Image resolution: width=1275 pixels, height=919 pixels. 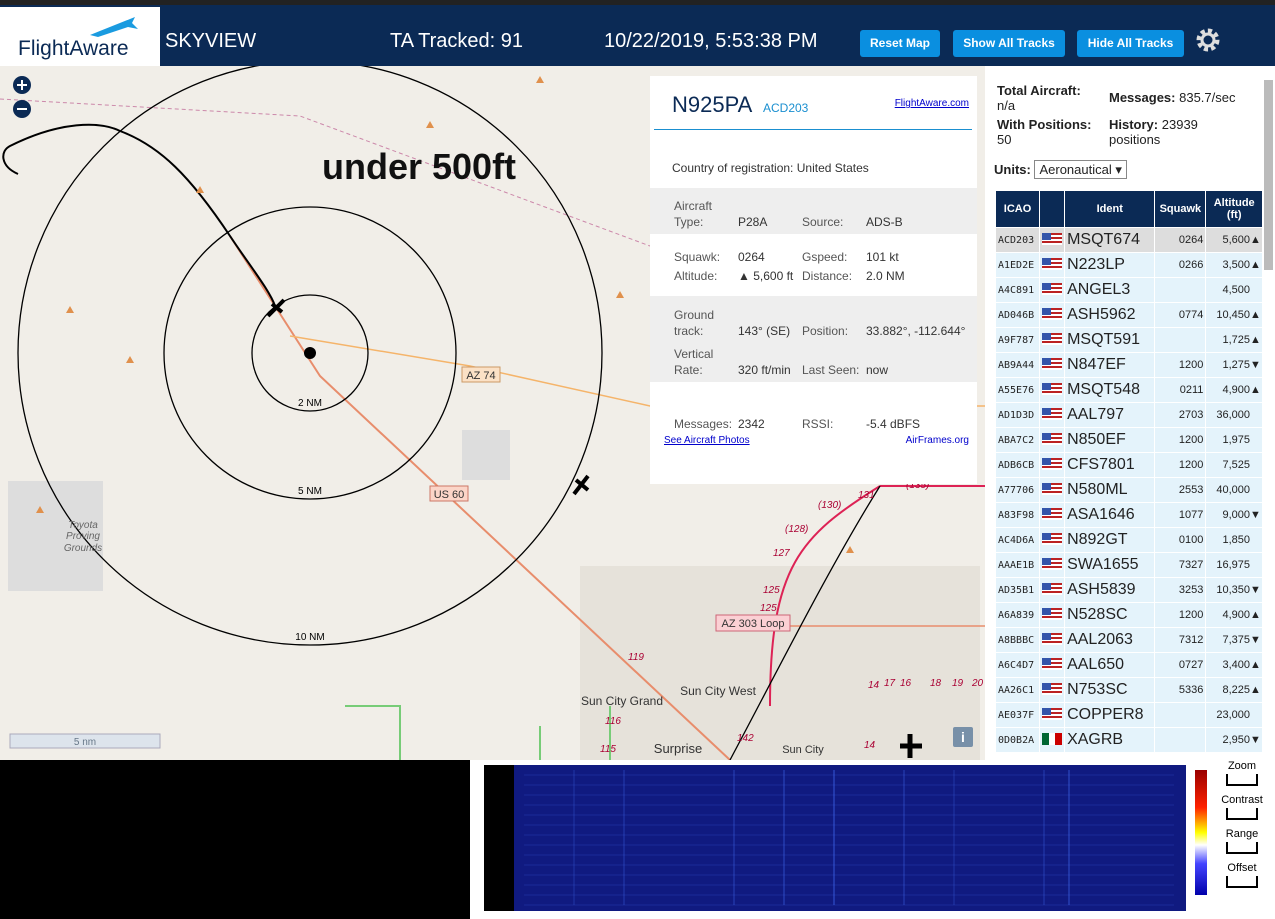 I want to click on squawk: 7312, so click(x=1180, y=640).